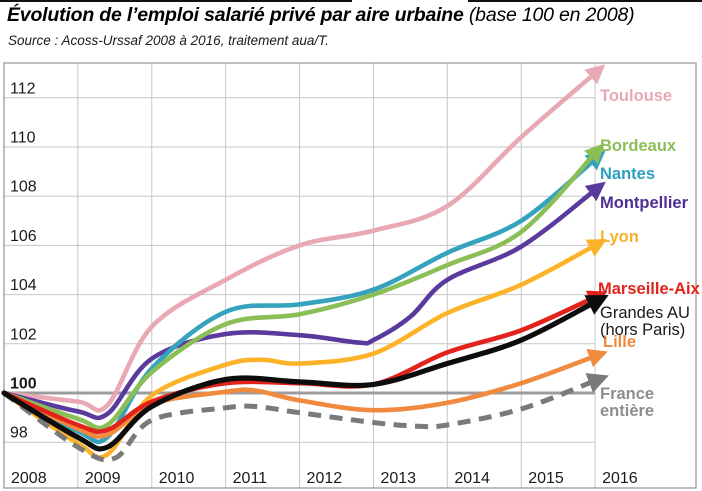 This screenshot has width=702, height=491. Describe the element at coordinates (638, 146) in the screenshot. I see `series-label-bordeaux: Bordeaux` at that location.